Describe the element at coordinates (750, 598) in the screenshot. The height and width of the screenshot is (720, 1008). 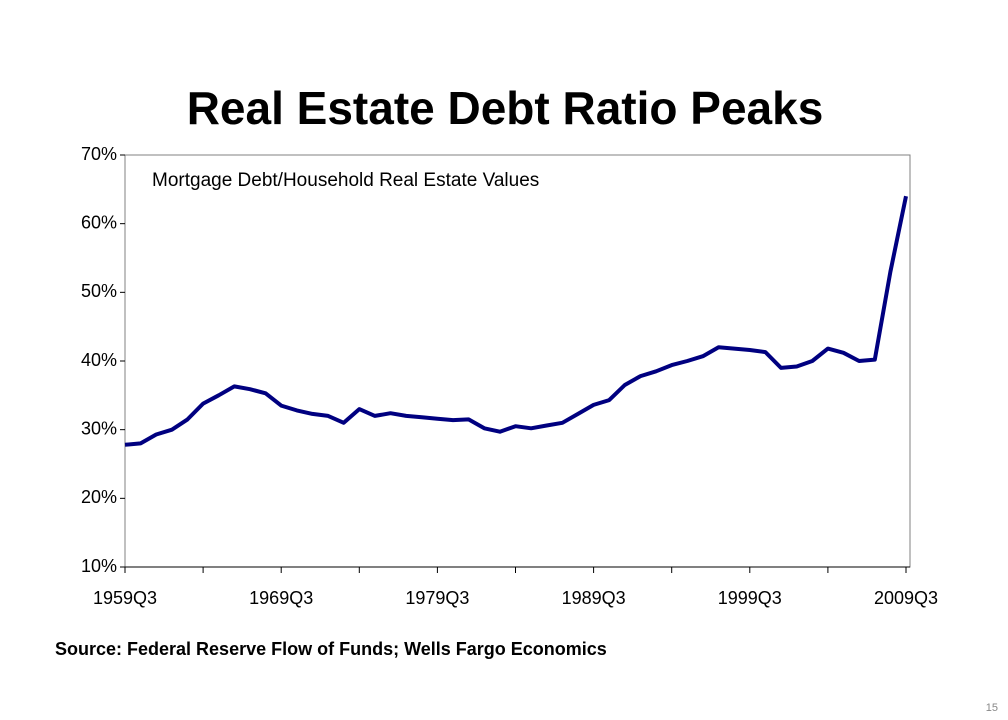
I see `x-tick-label: 1999Q3` at that location.